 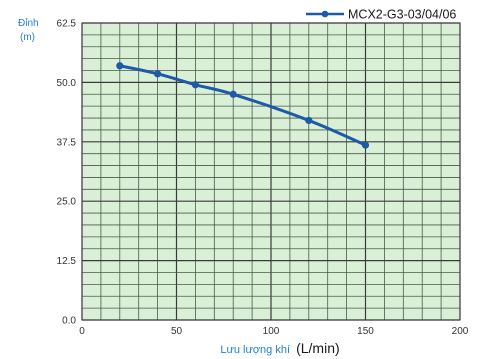 I want to click on x-axis-label: Lưu lượng khí (L/min), so click(x=279, y=348).